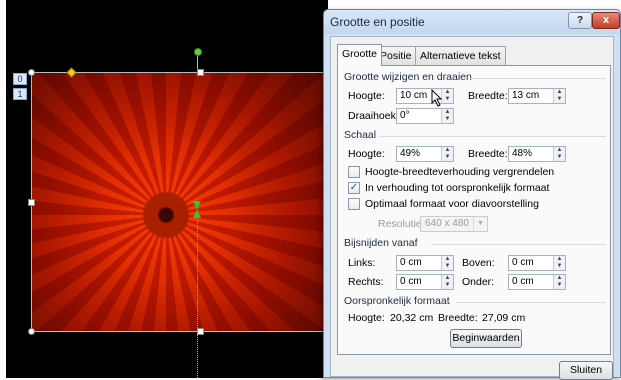  Describe the element at coordinates (381, 243) in the screenshot. I see `group-crop-heading: Bijsnijden vanaf` at that location.